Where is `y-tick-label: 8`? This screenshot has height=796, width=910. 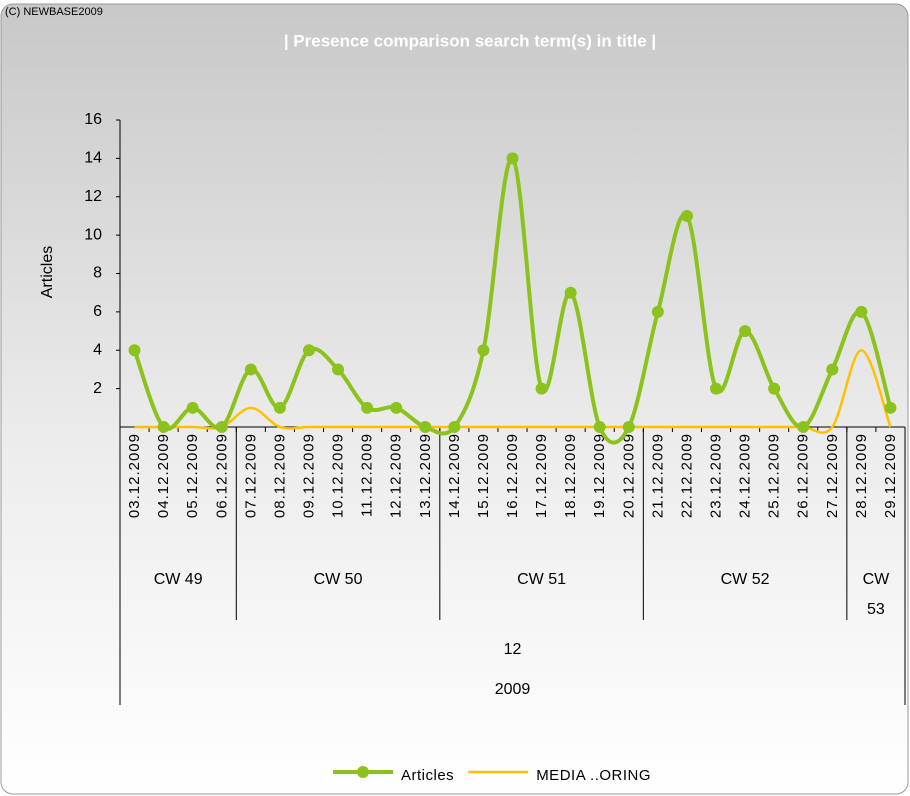 y-tick-label: 8 is located at coordinates (97, 273).